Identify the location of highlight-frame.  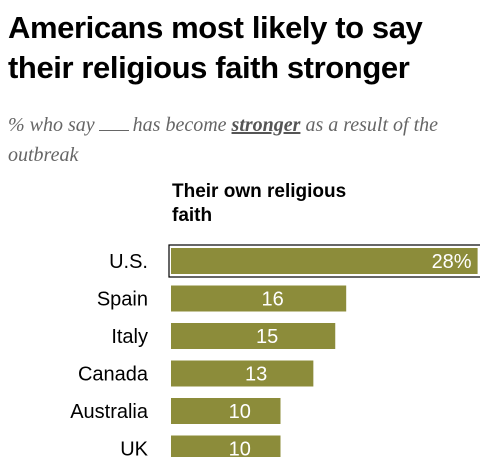
(324, 261).